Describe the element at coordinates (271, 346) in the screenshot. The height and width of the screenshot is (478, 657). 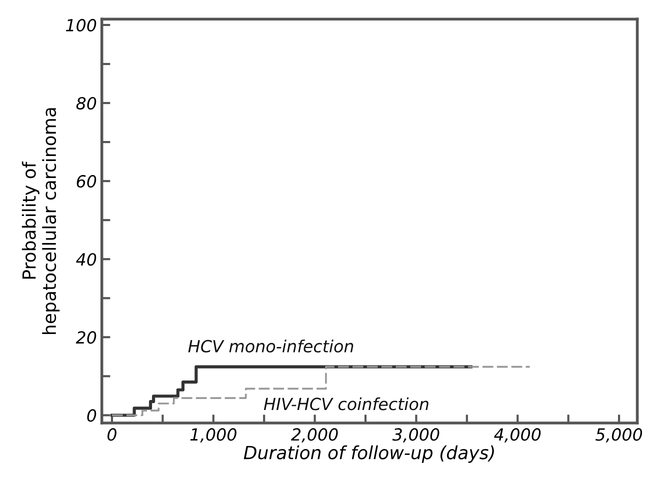
I see `series-label: HCV mono-infection` at that location.